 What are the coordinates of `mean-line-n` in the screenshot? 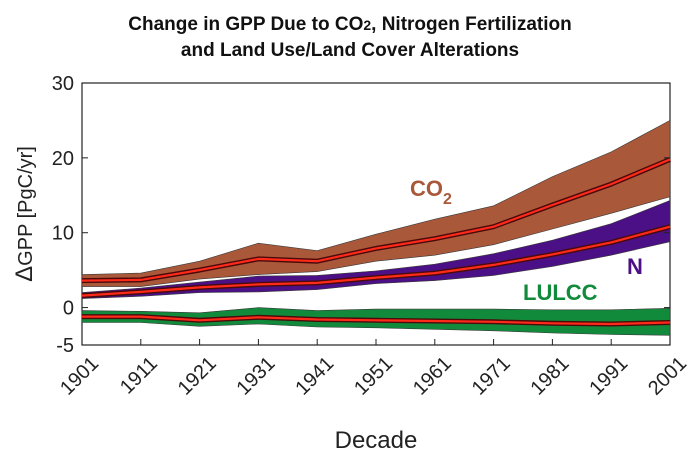 It's located at (376, 261).